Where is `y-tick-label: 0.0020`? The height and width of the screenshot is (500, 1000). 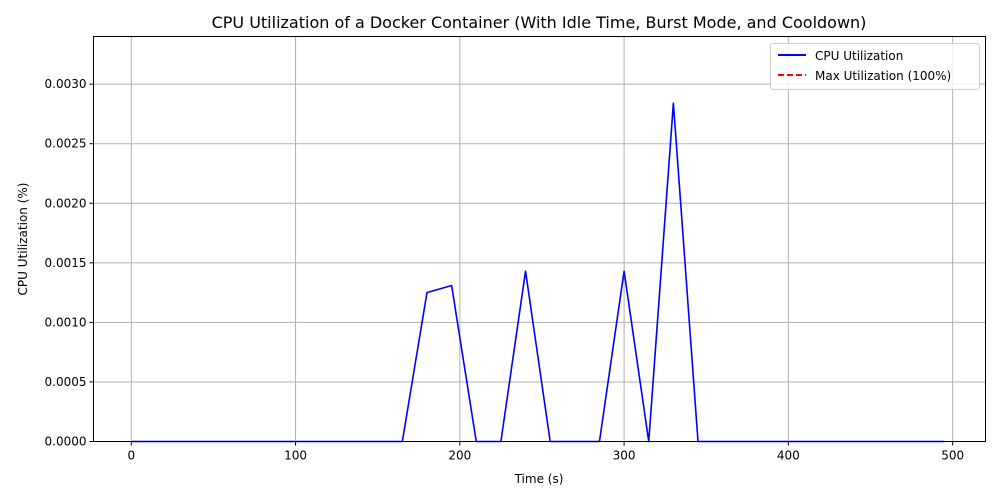
y-tick-label: 0.0020 is located at coordinates (66, 203).